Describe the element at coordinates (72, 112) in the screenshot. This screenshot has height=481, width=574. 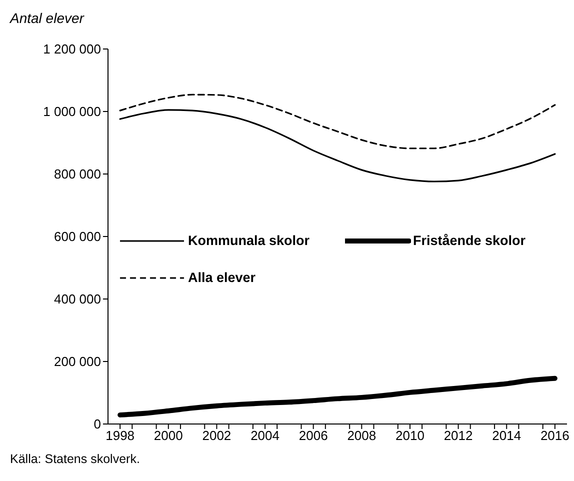
I see `y-tick-label: 1 000 000` at that location.